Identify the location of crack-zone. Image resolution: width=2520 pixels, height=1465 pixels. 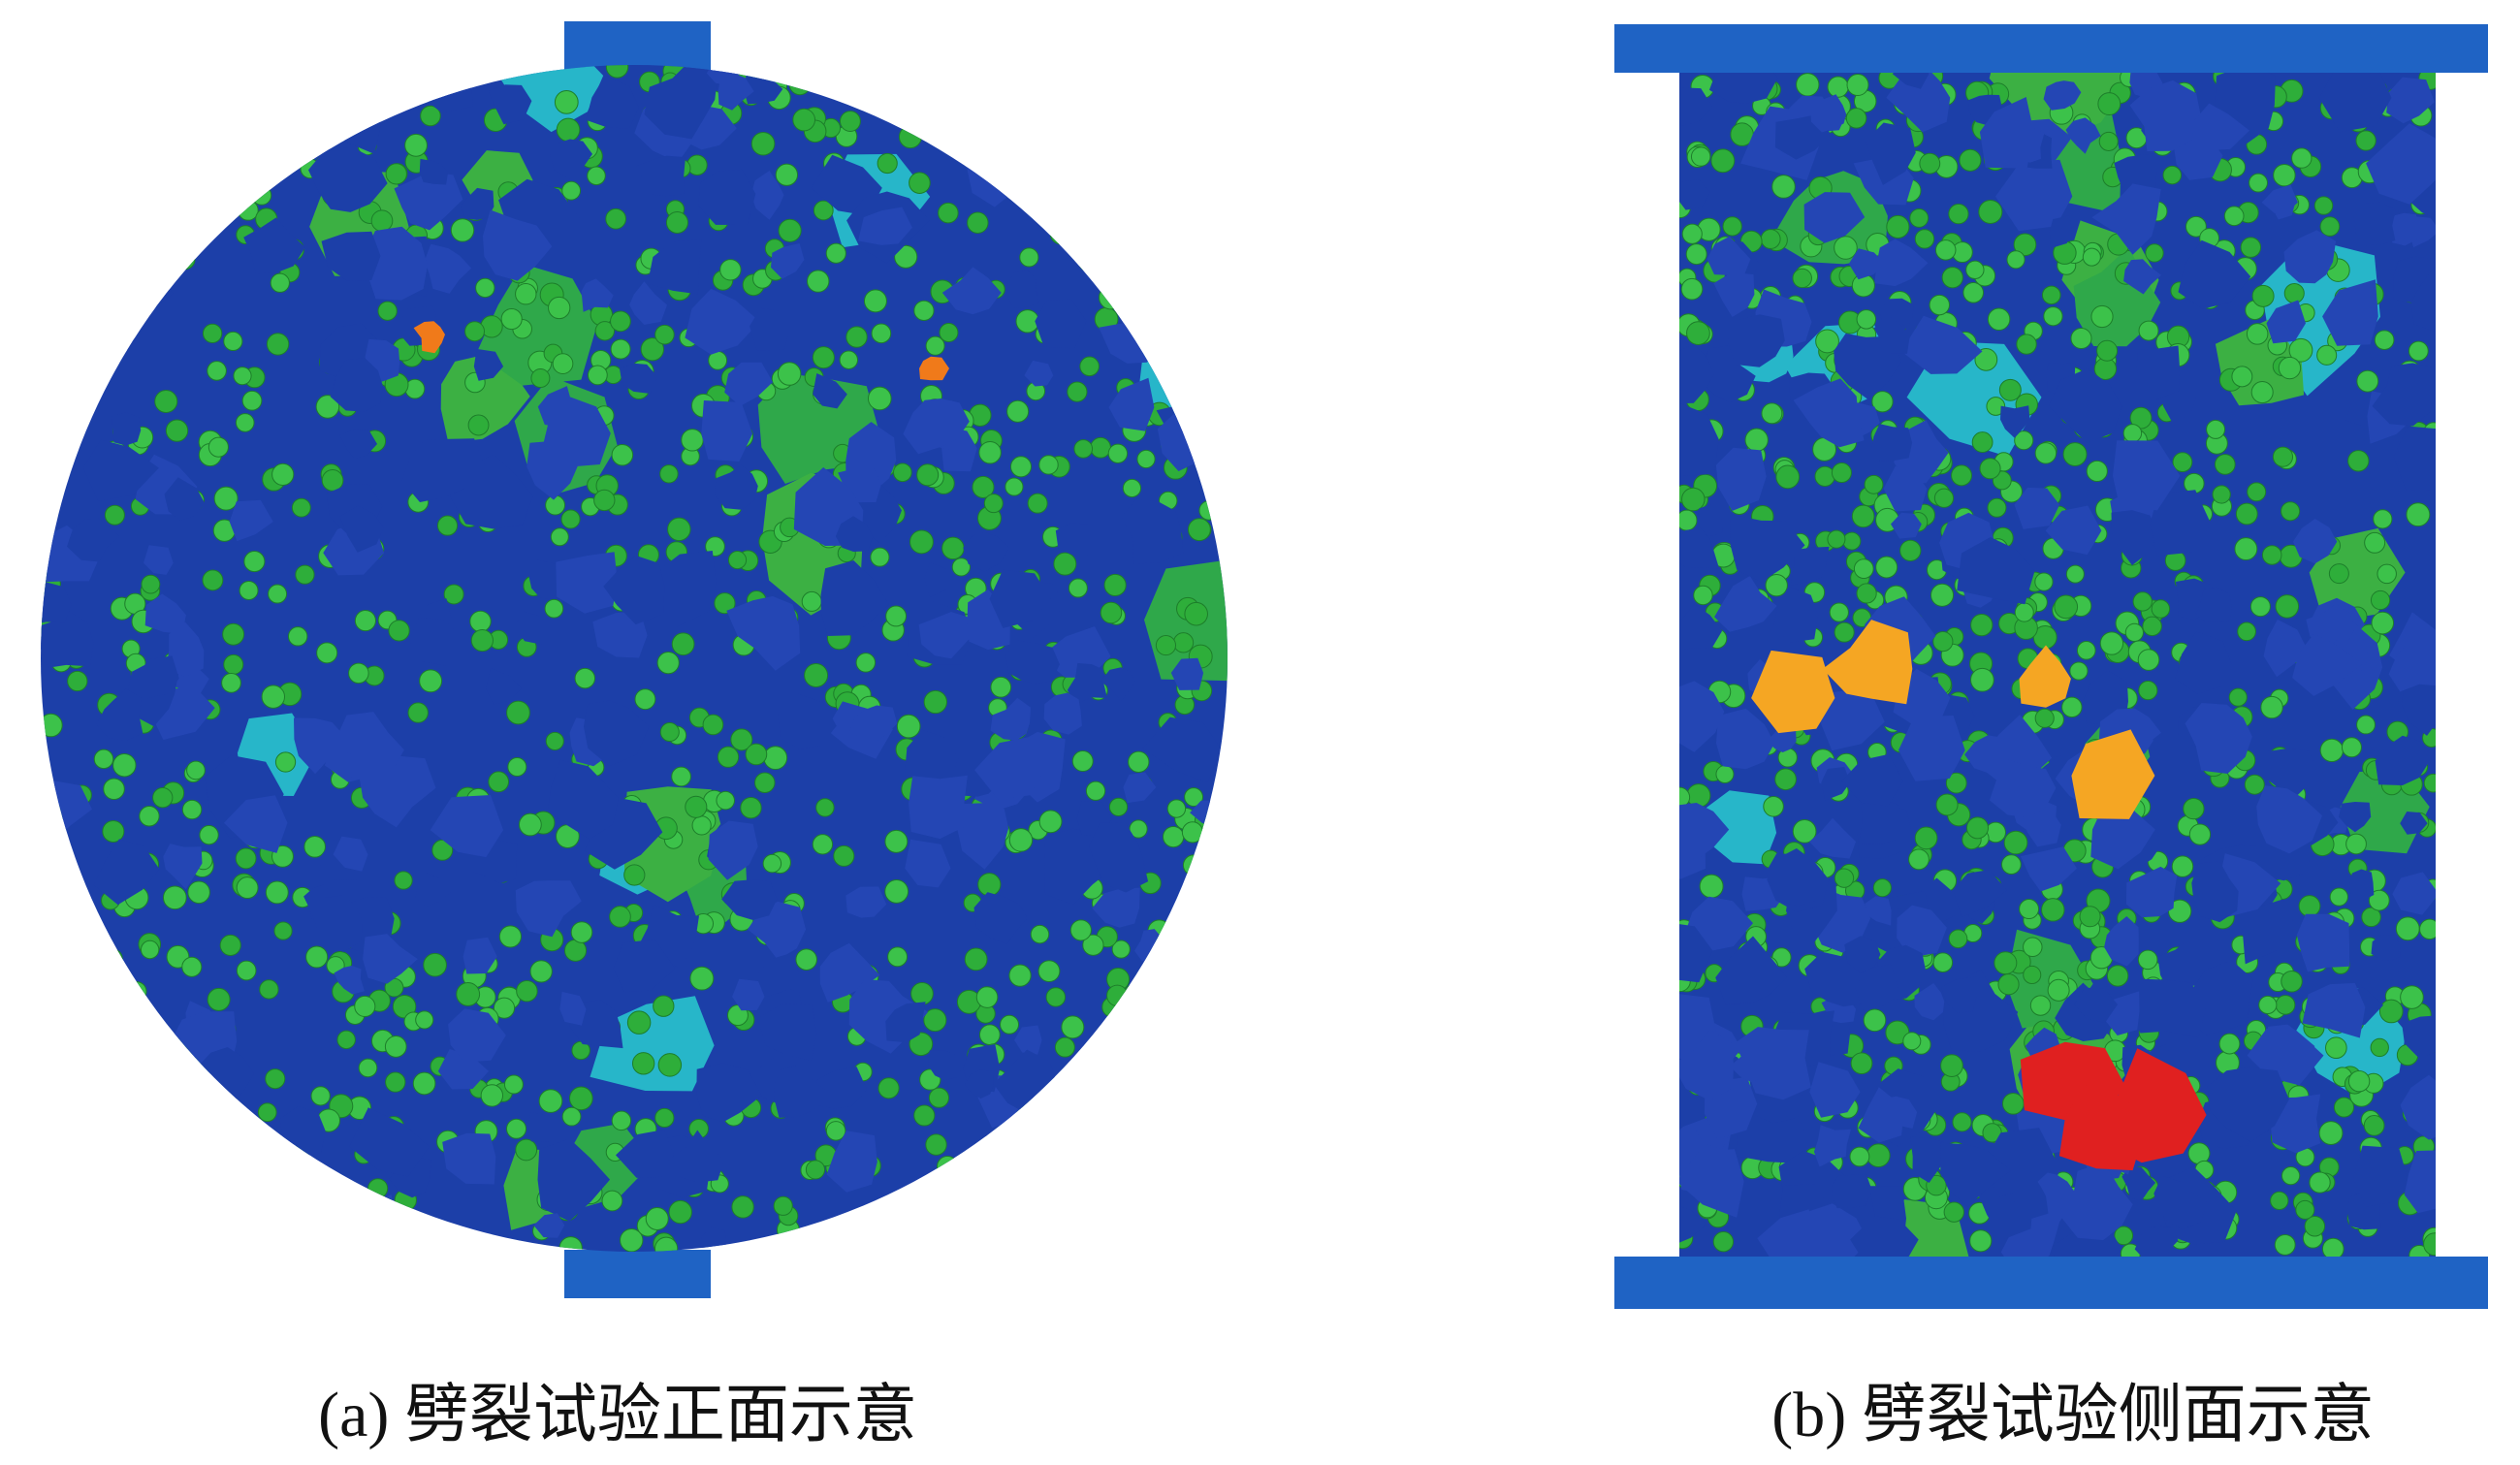
(2101, 1124).